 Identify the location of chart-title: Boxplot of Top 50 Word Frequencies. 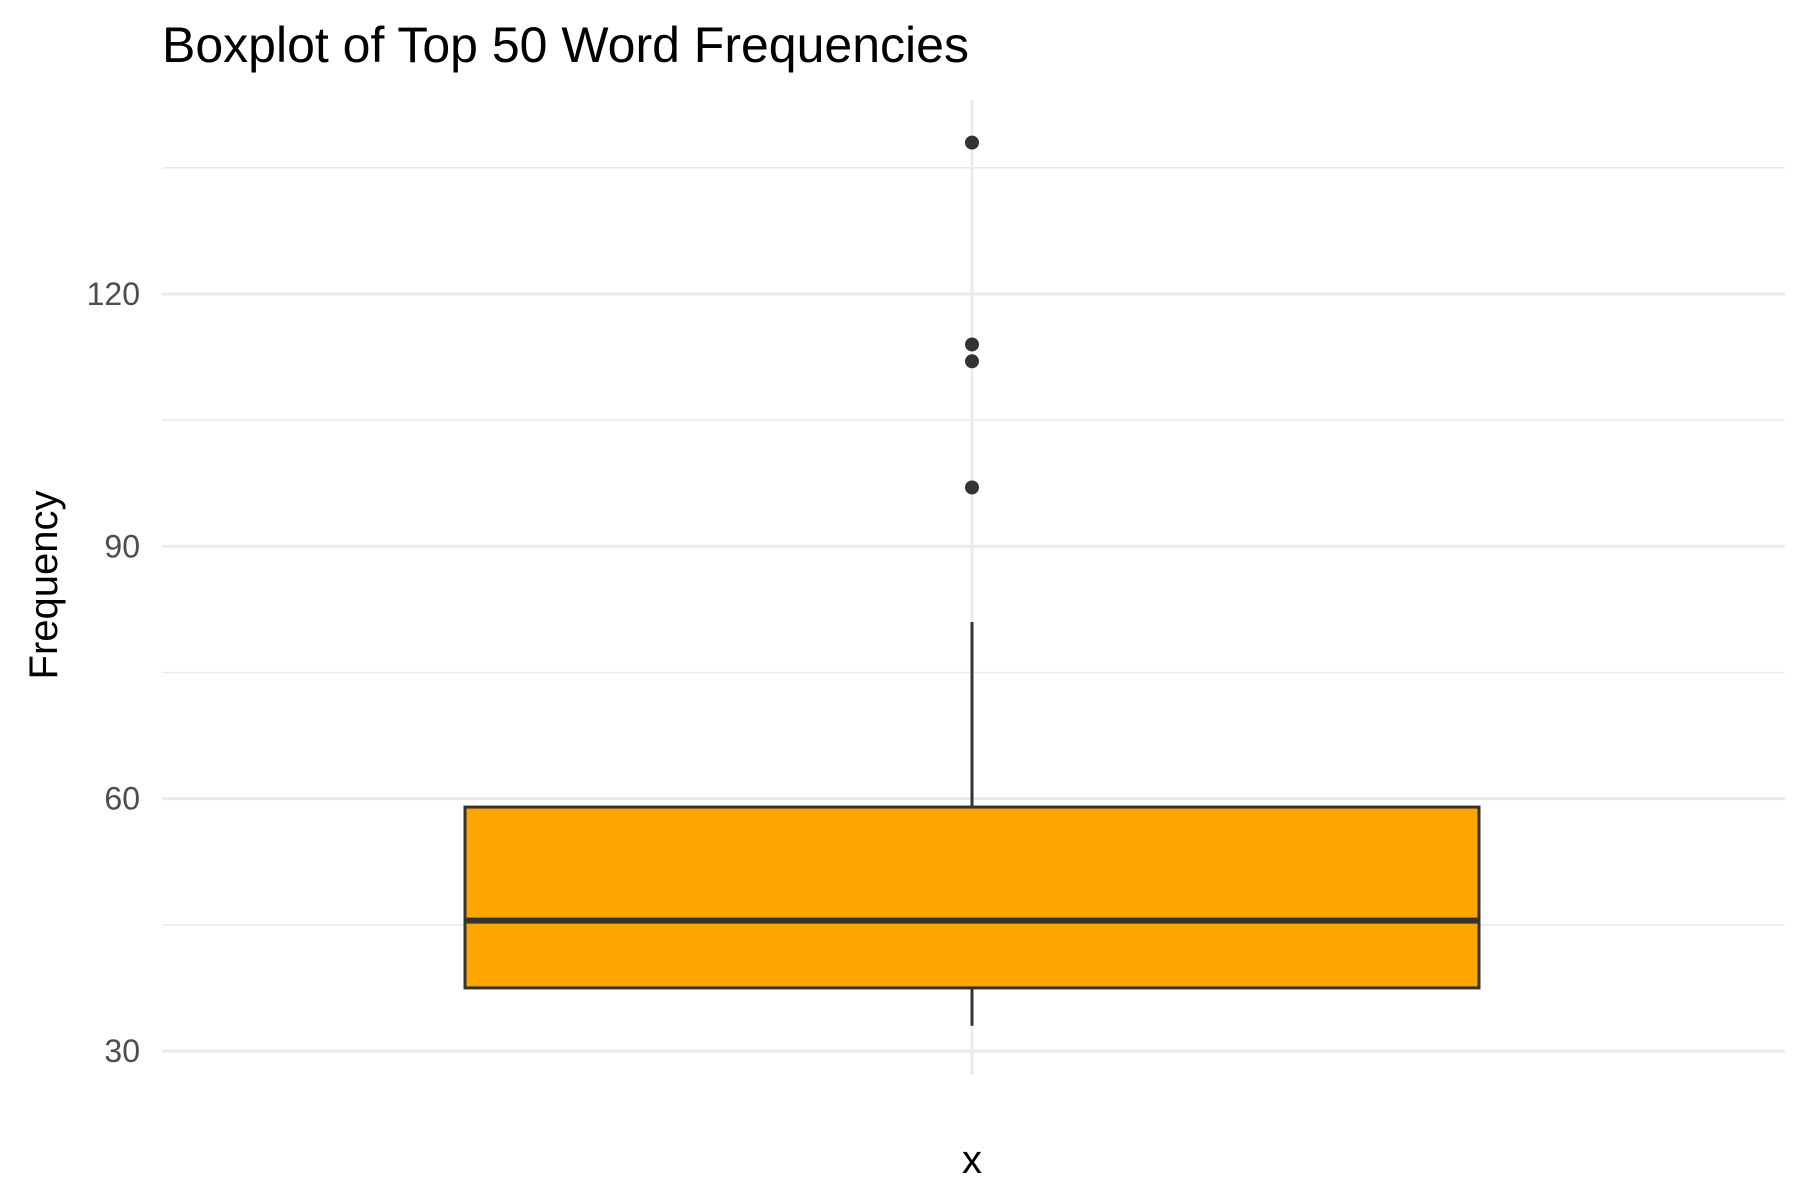
(565, 45).